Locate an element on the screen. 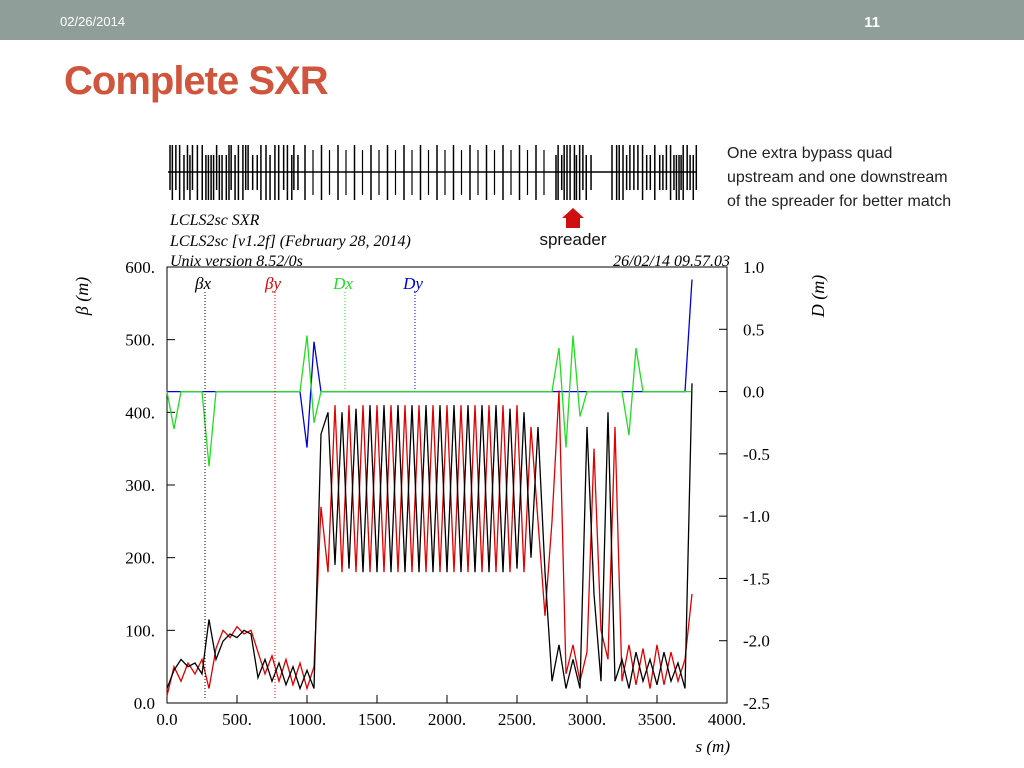  x-tick-label: 1000. is located at coordinates (307, 719).